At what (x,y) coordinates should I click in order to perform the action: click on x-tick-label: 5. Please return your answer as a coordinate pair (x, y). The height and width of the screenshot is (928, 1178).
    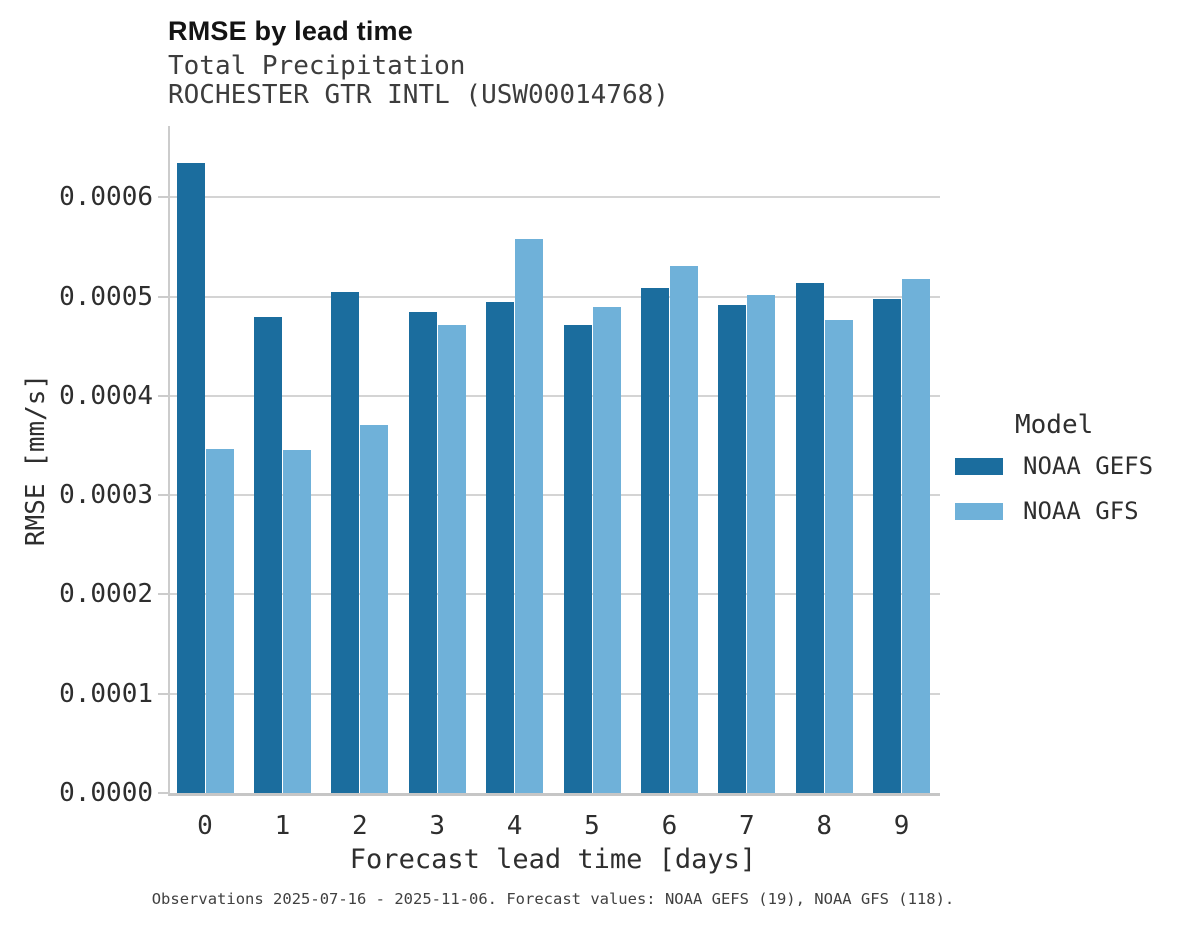
    Looking at the image, I should click on (592, 826).